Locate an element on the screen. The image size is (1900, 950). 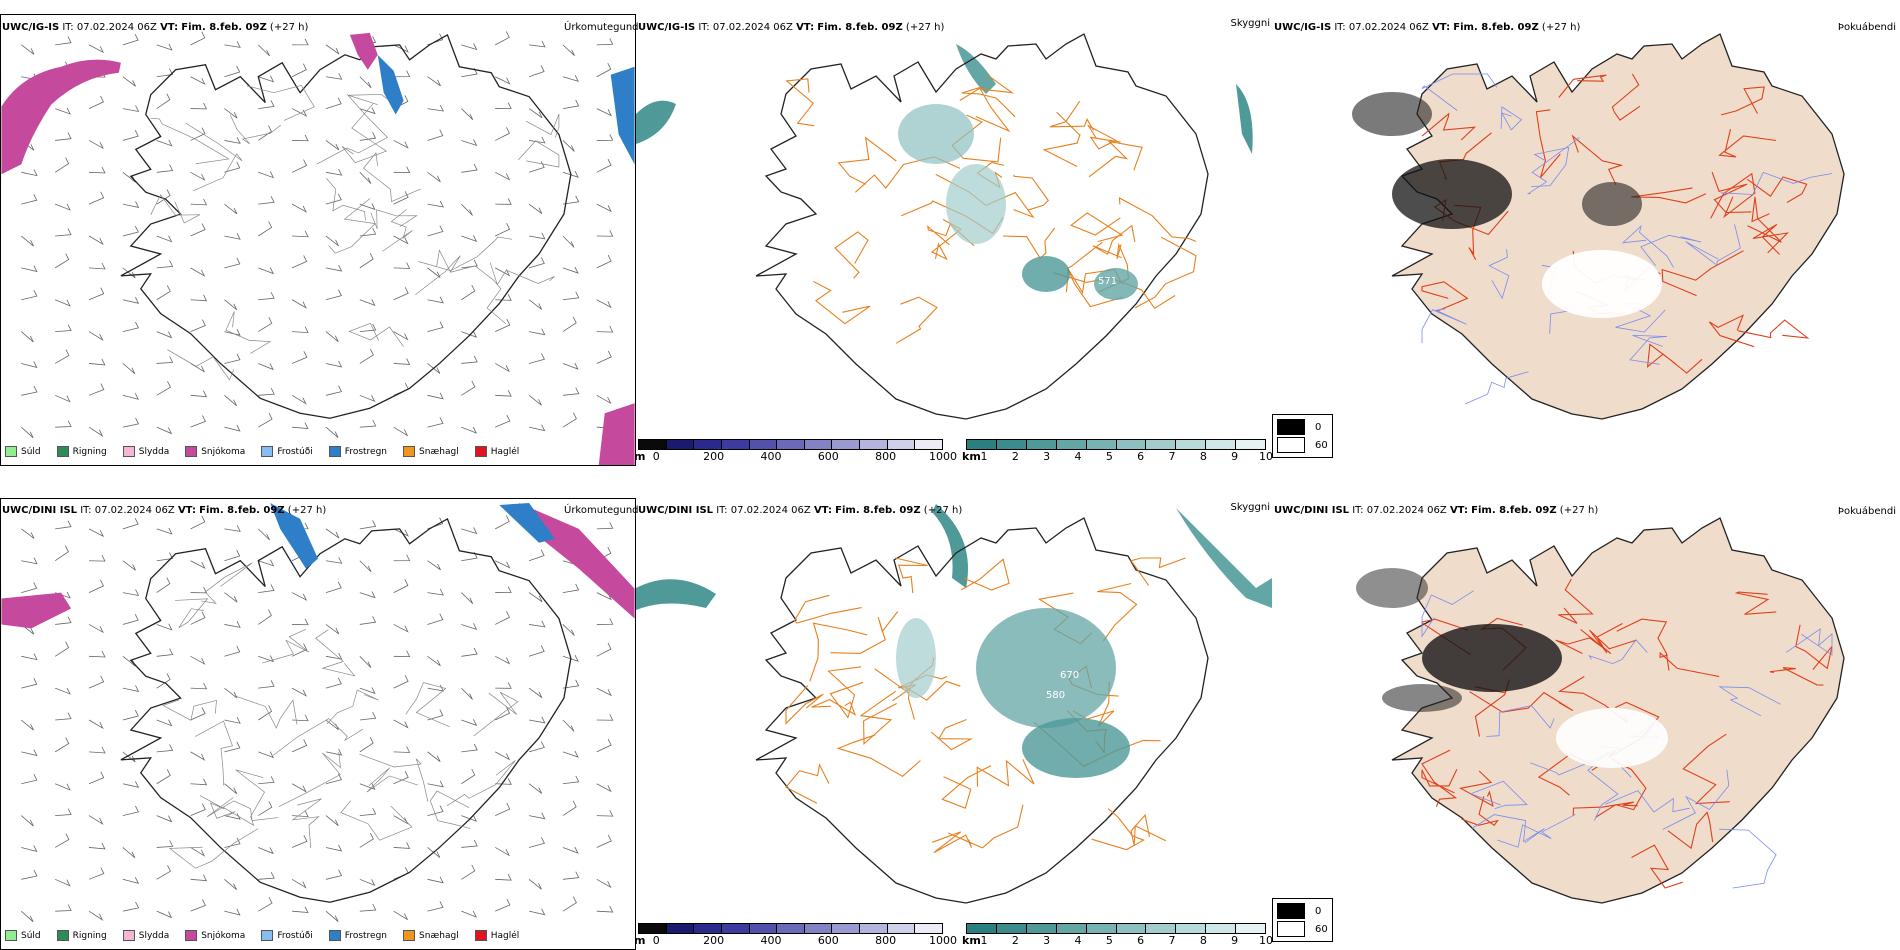
visibility-ticks: km 1 2 3 4 5 6 7 8 9 10 is located at coordinates (1117, 941).